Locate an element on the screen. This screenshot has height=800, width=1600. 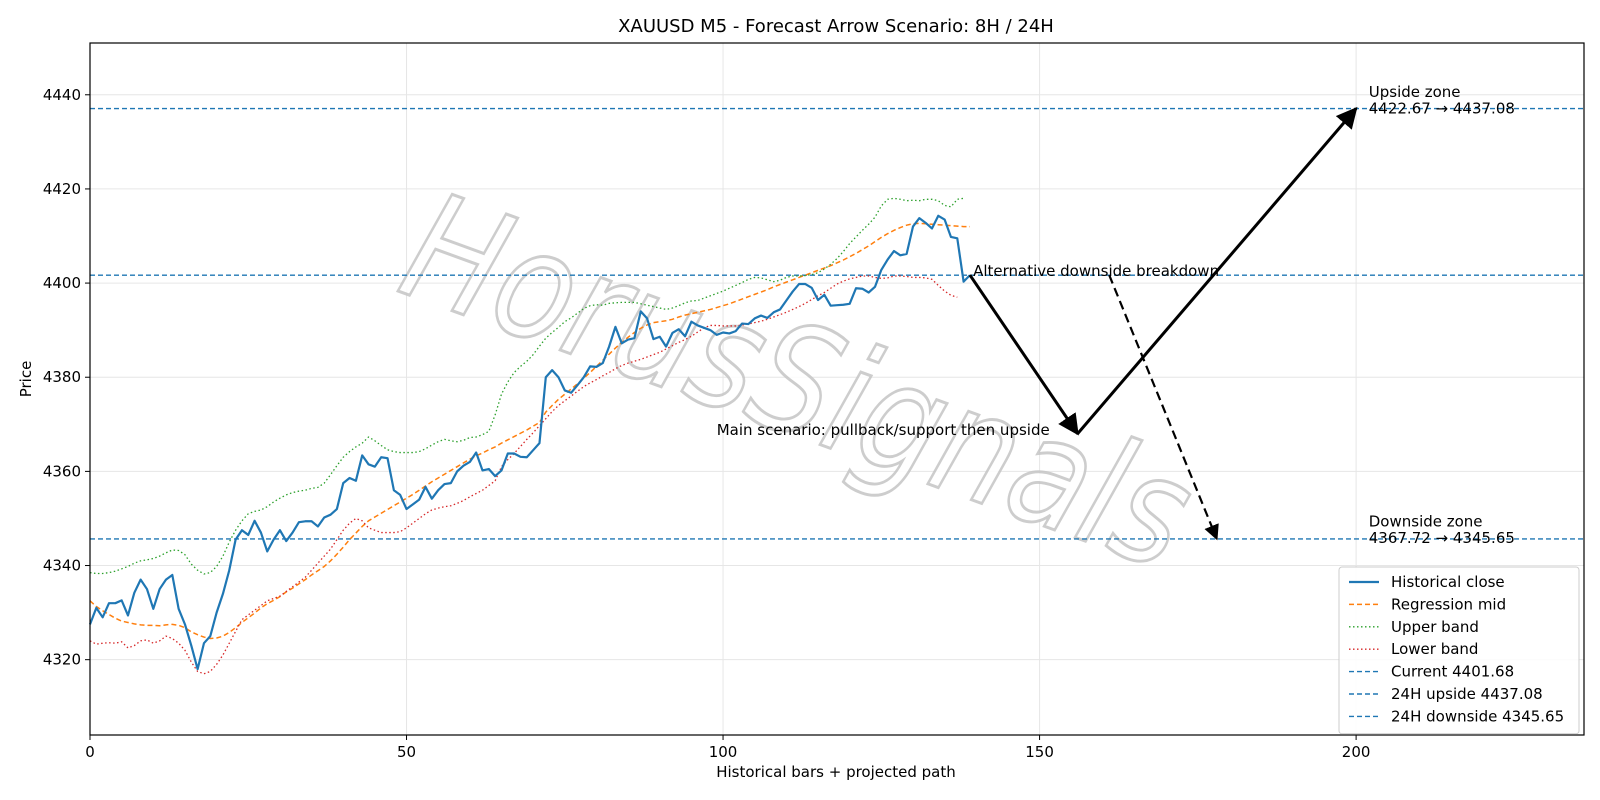
legend-label: Regression mid is located at coordinates (1448, 604).